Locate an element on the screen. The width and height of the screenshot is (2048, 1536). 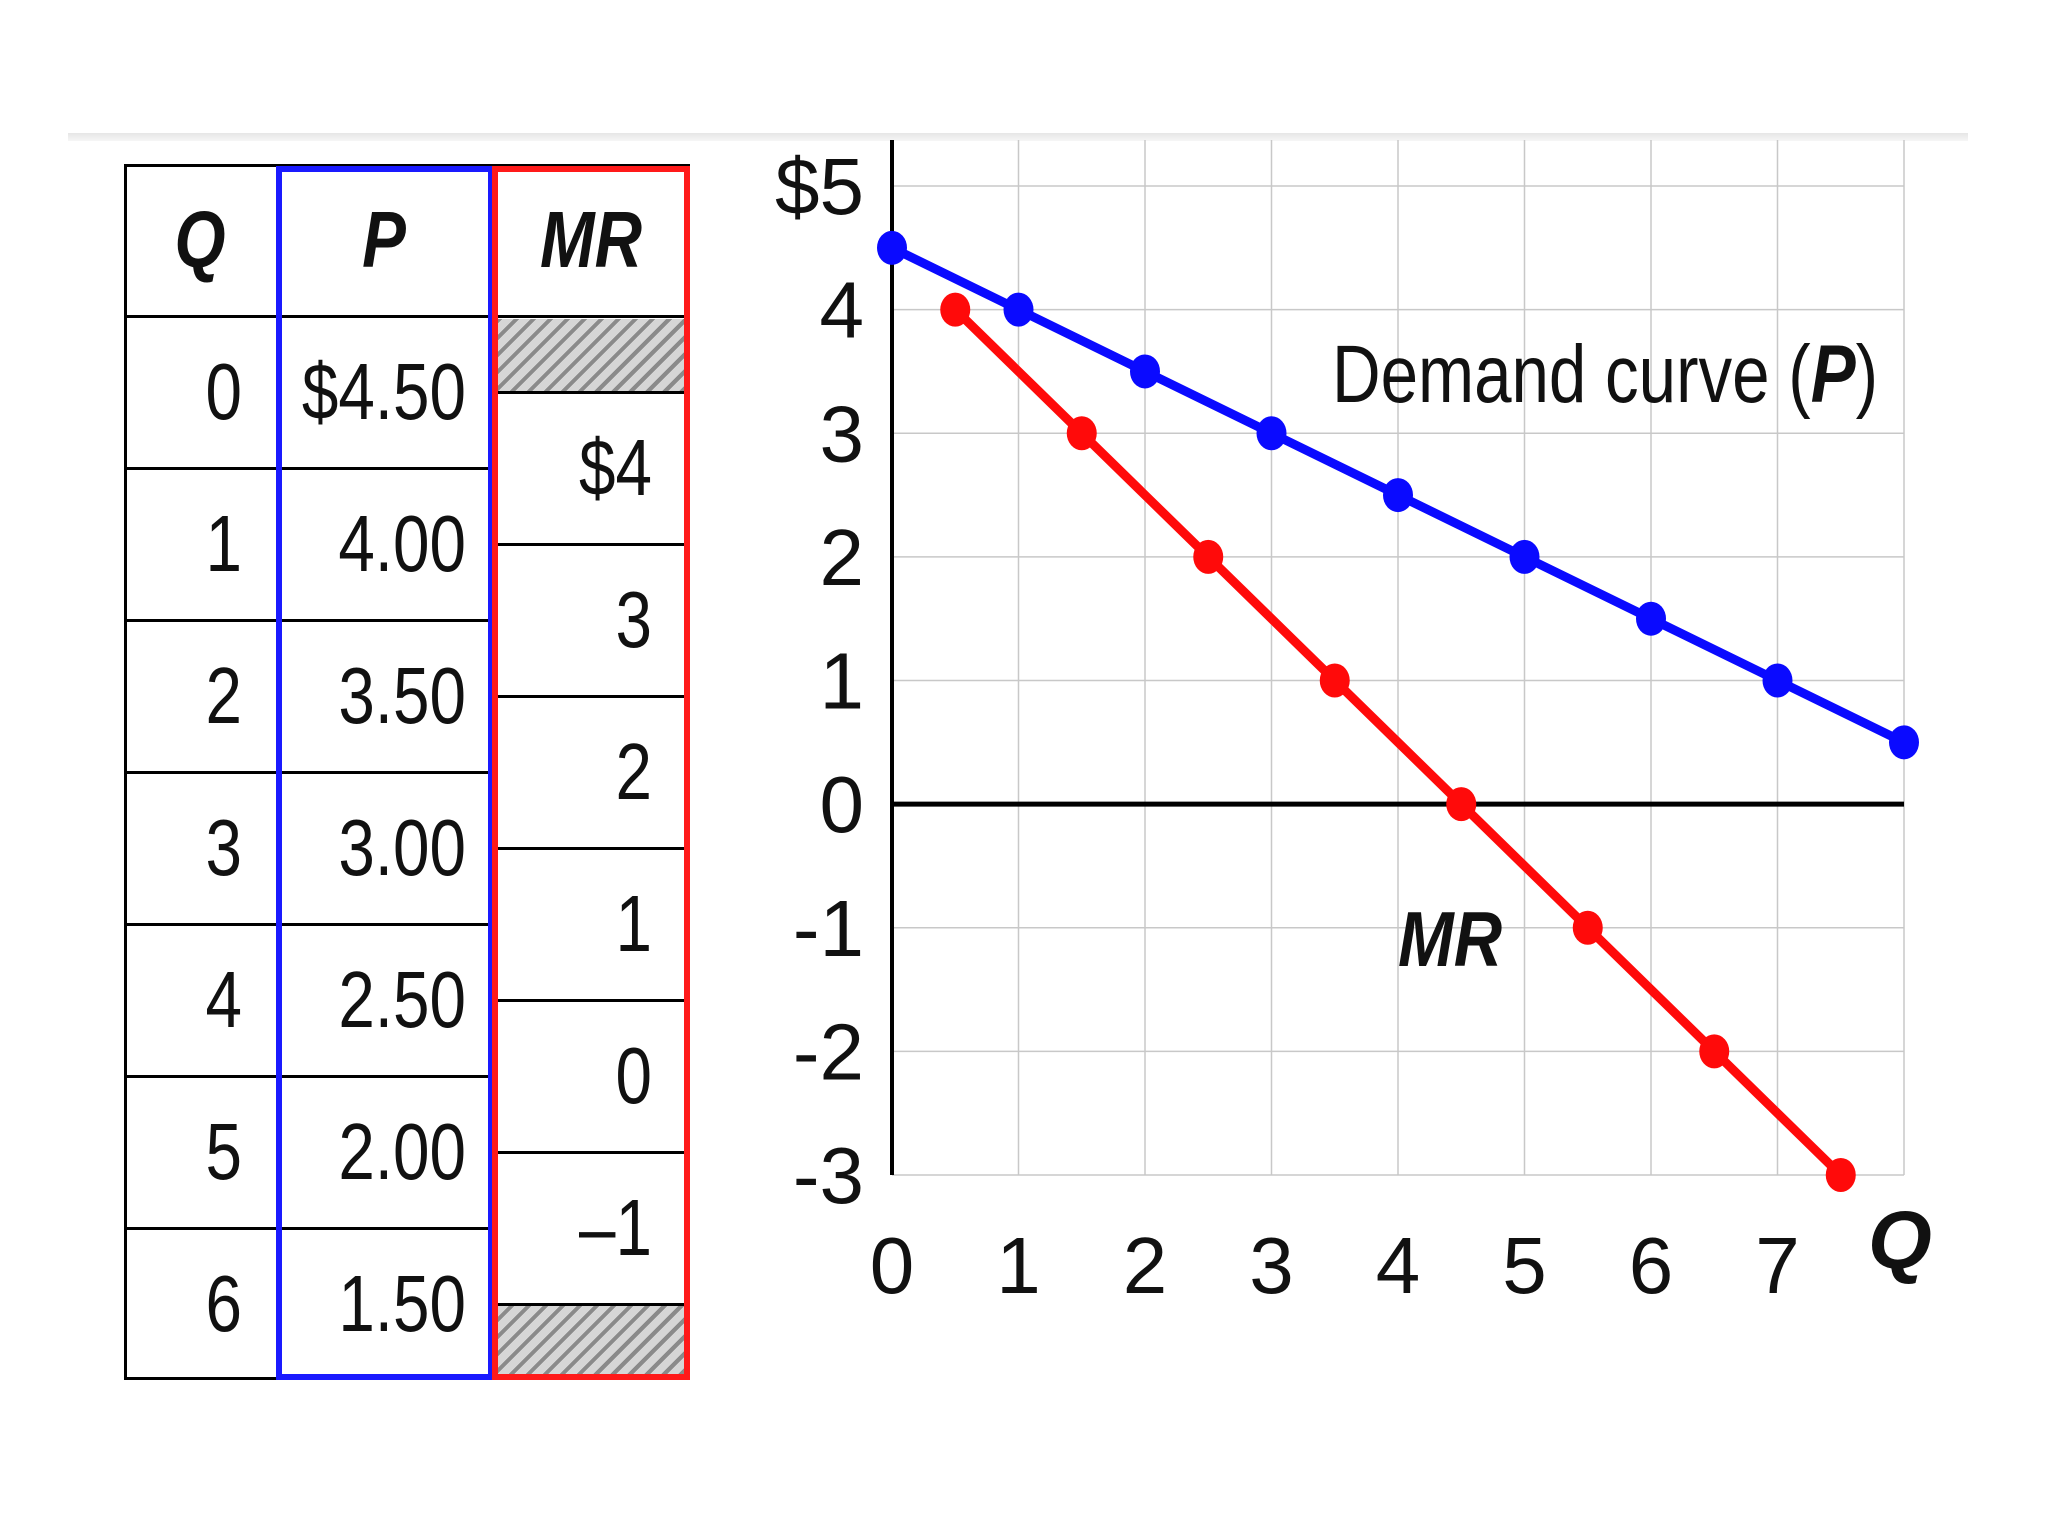
y-tick-label: 2 is located at coordinates (842, 557).